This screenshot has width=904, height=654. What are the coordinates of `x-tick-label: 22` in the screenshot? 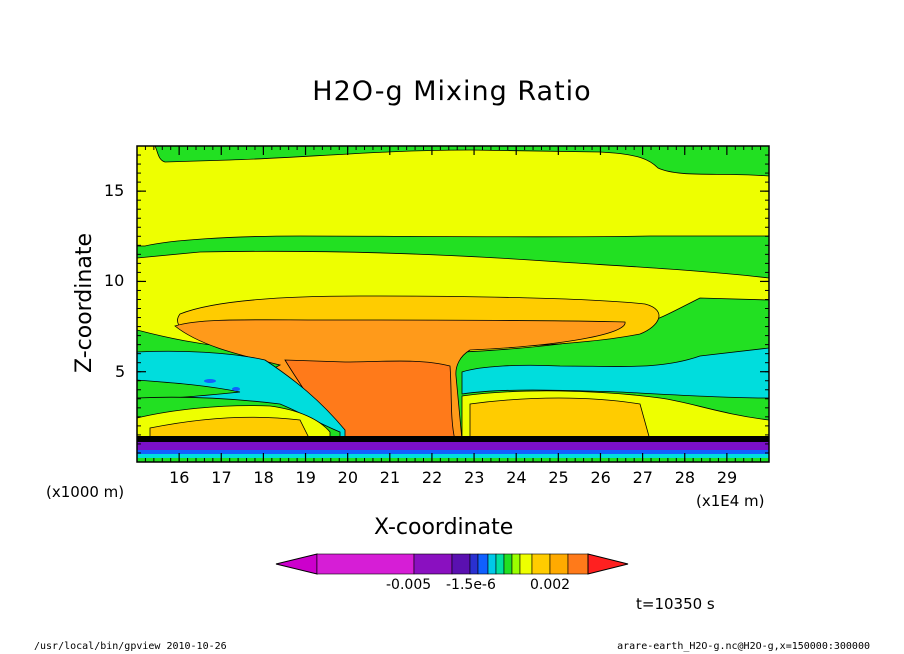 It's located at (432, 477).